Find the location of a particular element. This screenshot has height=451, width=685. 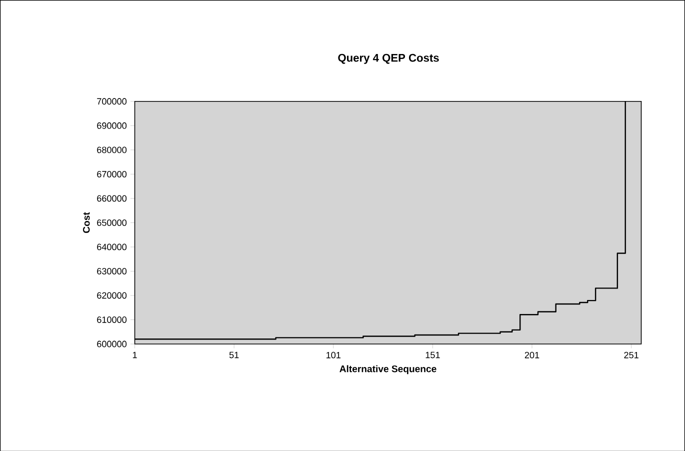

y-axis-title: Cost is located at coordinates (86, 222).